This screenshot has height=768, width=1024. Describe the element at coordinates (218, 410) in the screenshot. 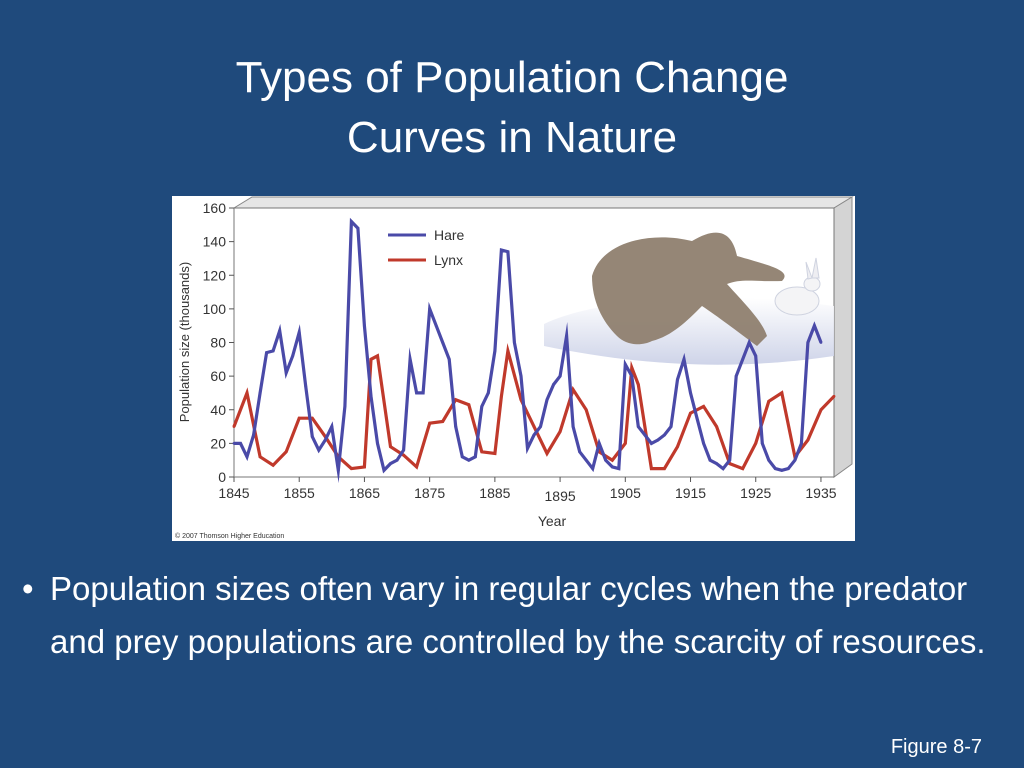

I see `y-tick-label: 40` at that location.